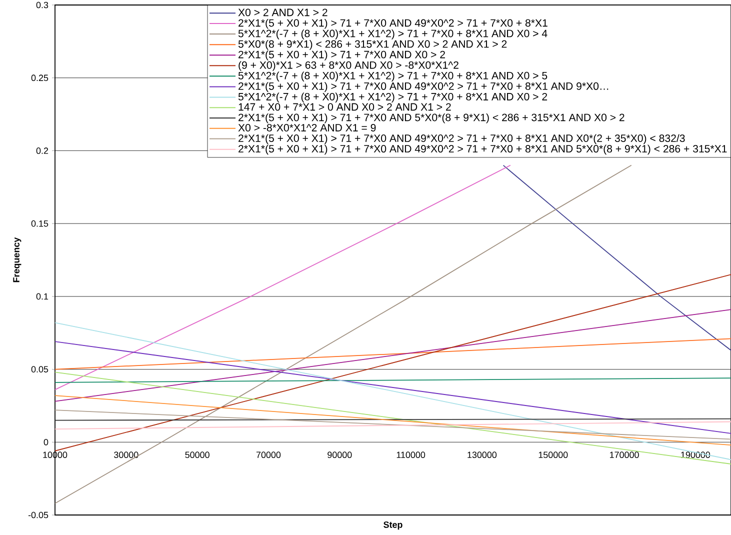  Describe the element at coordinates (283, 12) in the screenshot. I see `legend-label: X0 > 2 AND X1 > 2` at that location.